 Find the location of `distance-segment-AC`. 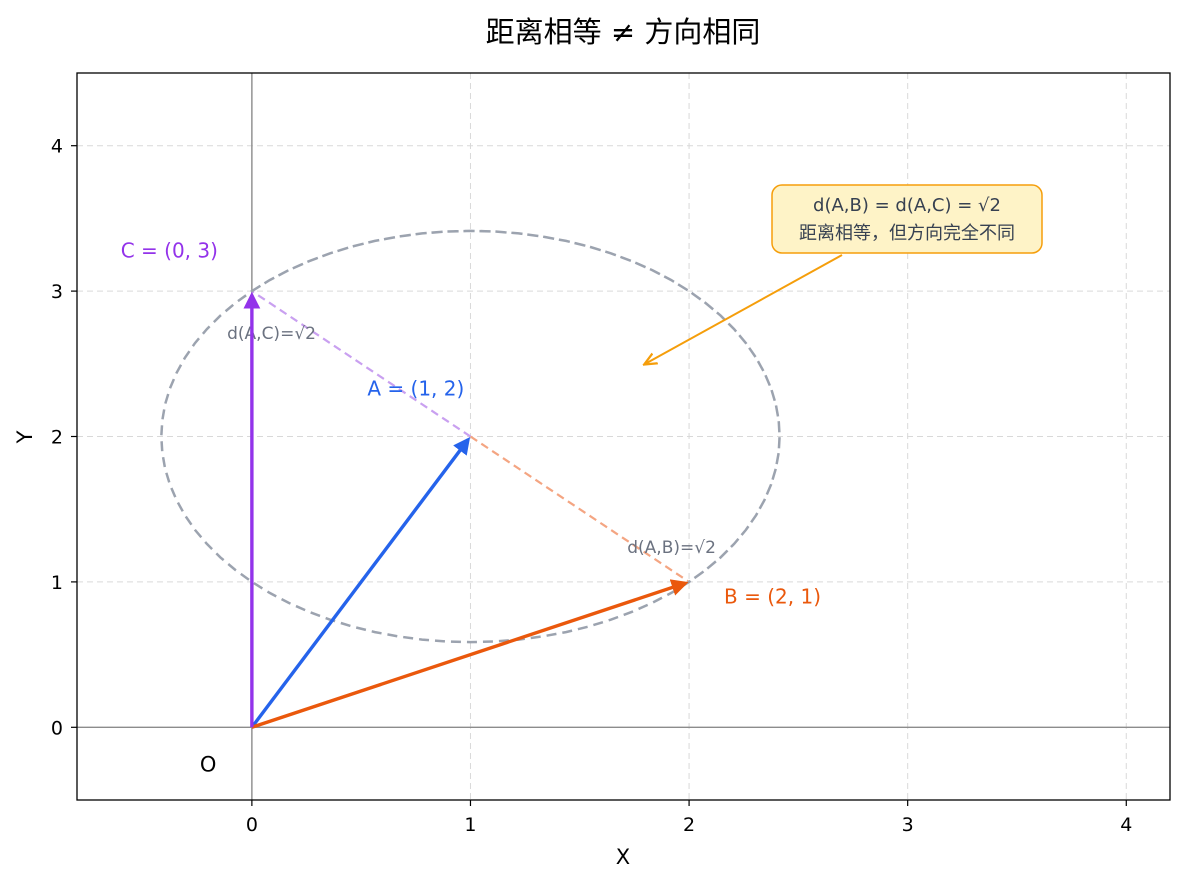

distance-segment-AC is located at coordinates (361, 364).